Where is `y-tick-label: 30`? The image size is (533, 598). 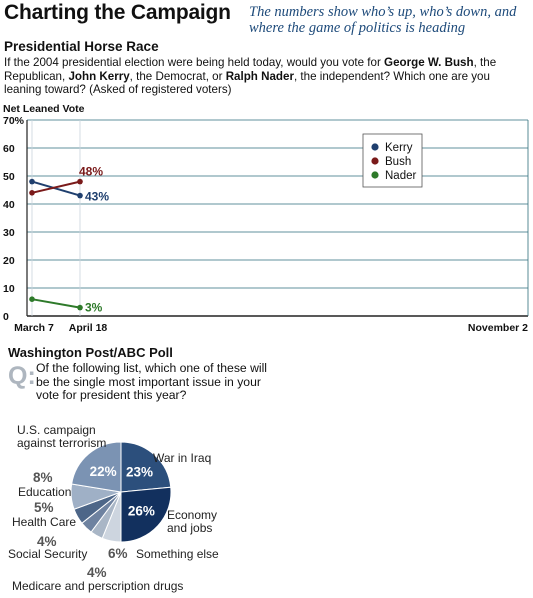
y-tick-label: 30 is located at coordinates (9, 233).